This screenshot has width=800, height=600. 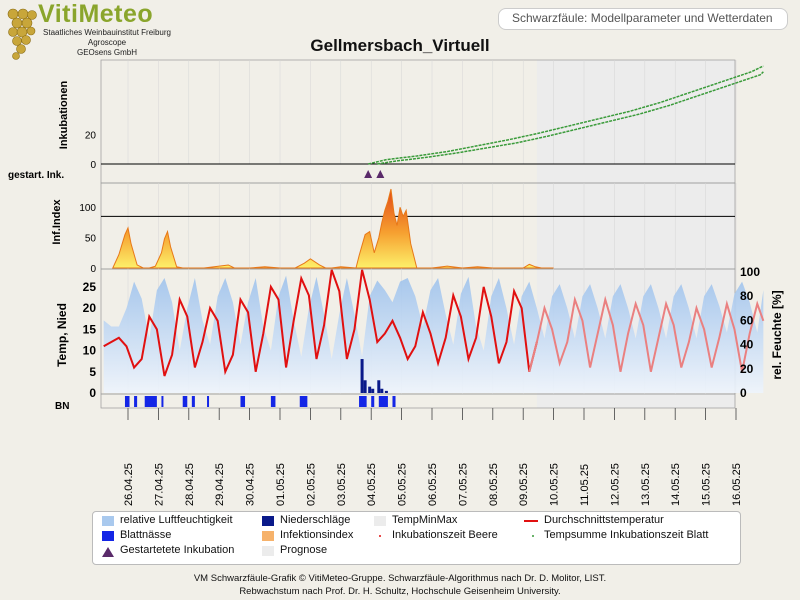 What do you see at coordinates (106, 52) in the screenshot?
I see `logo-line-3: GEOsens GmbH` at bounding box center [106, 52].